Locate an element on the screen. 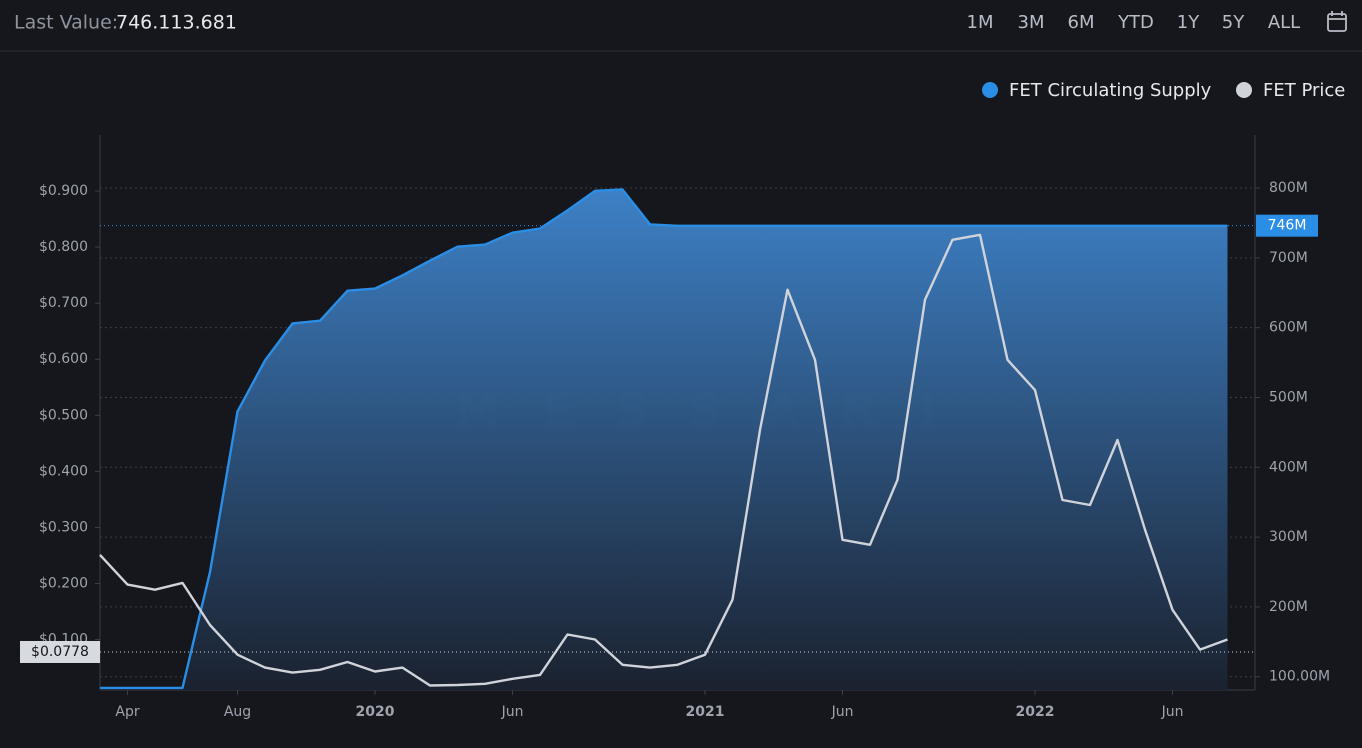 This screenshot has height=748, width=1362. last-price-label: $0.0778 is located at coordinates (60, 652).